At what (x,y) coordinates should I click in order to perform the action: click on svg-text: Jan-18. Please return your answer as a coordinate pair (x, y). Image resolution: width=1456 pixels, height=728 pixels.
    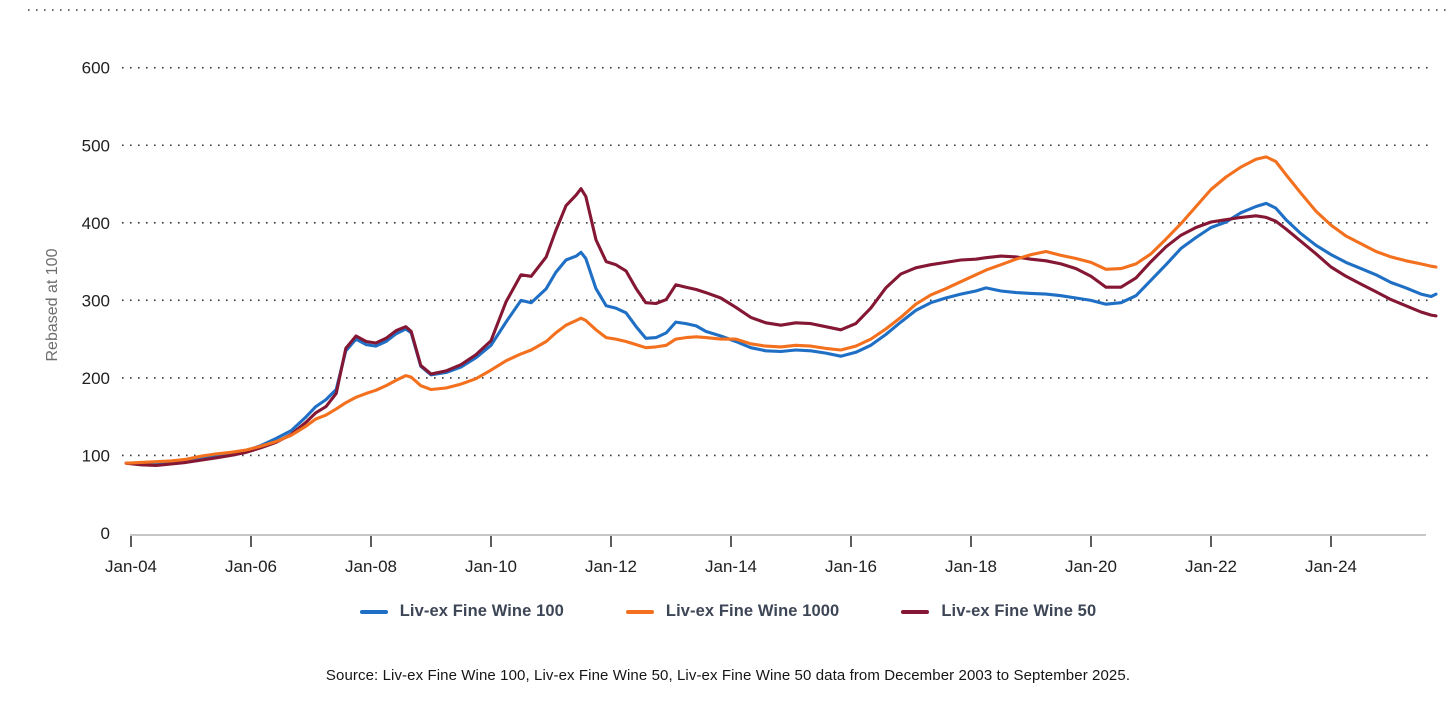
    Looking at the image, I should click on (971, 566).